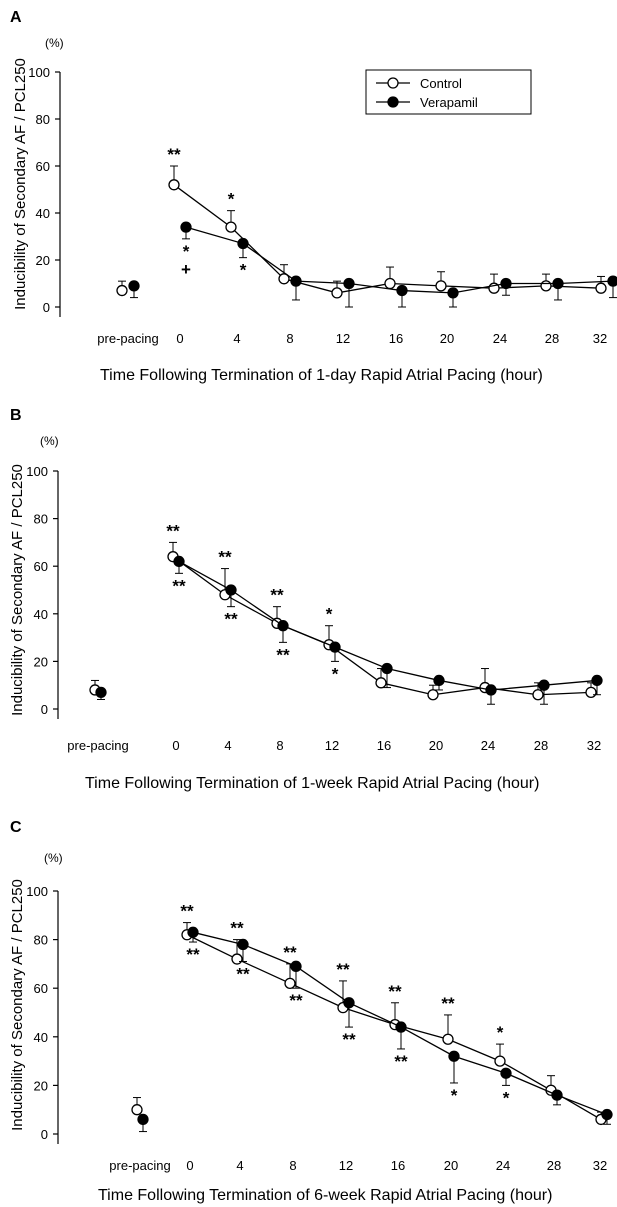 The image size is (617, 1207). I want to click on panel-b-label: B, so click(16, 415).